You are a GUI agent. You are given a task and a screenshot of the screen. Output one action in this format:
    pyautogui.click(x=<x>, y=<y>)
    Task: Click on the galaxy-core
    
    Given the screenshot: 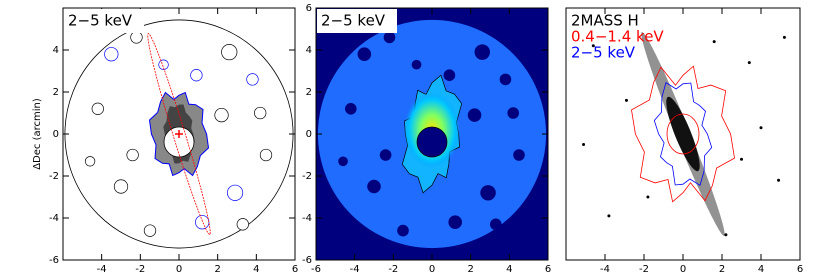 What is the action you would take?
    pyautogui.click(x=683, y=134)
    